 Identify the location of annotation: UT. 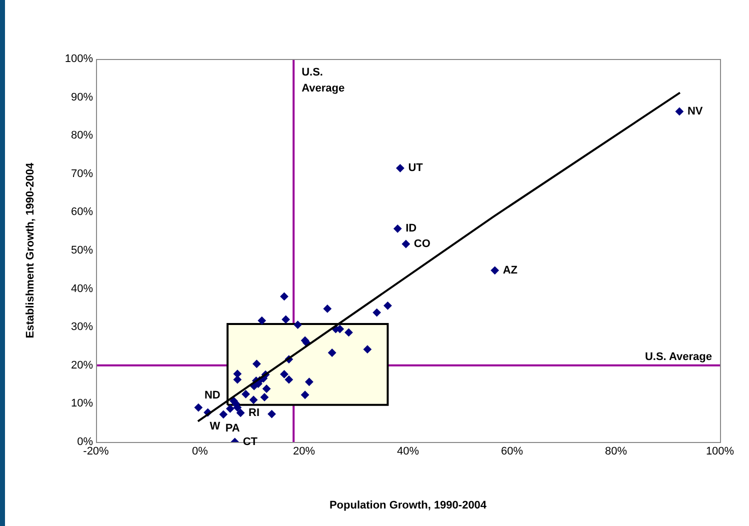
(416, 168).